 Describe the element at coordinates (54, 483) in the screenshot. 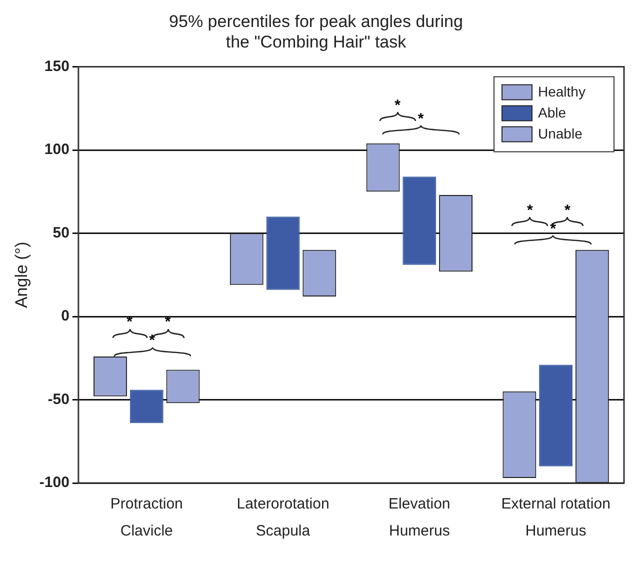

I see `y-tick-label: -100` at that location.